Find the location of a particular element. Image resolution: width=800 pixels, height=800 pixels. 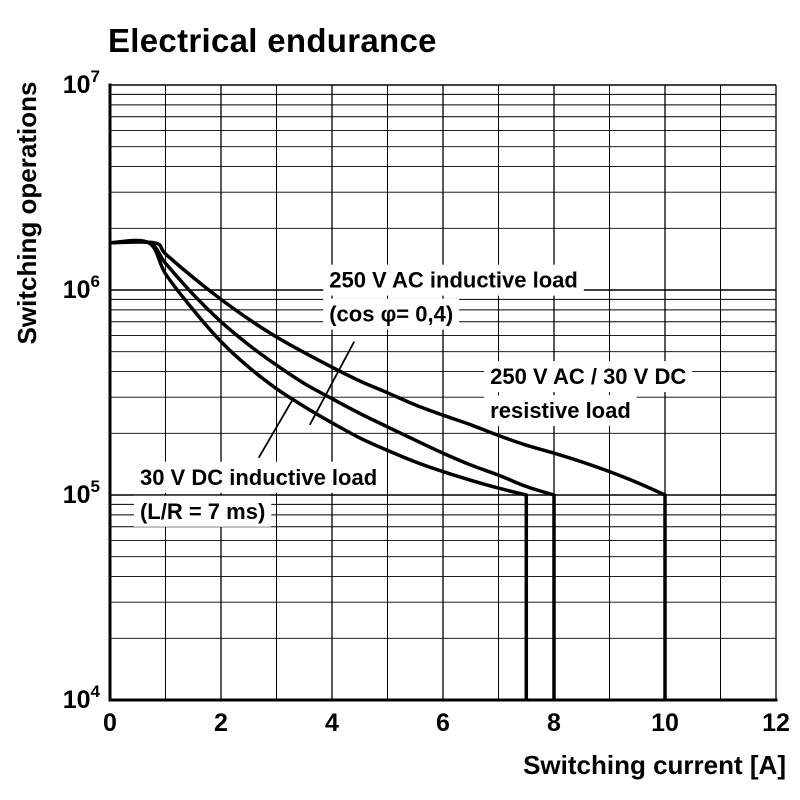

y-tick-10e6: 10⁶ is located at coordinates (81, 288).